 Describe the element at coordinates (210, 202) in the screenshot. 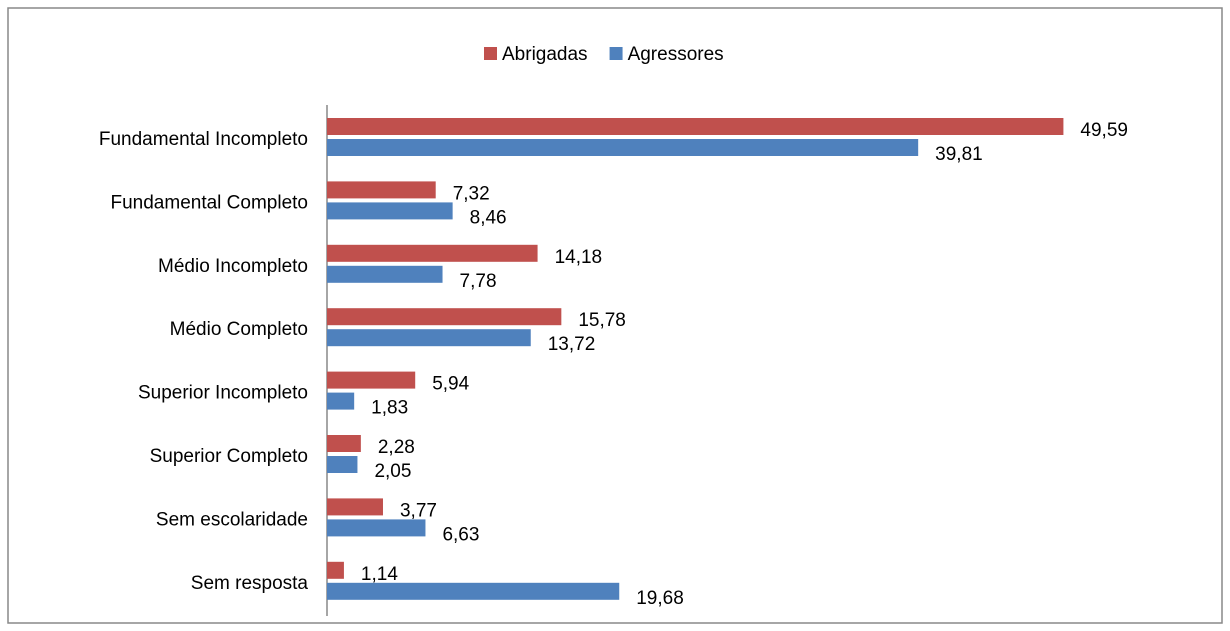

I see `y-tick-label: Fundamental Completo` at that location.